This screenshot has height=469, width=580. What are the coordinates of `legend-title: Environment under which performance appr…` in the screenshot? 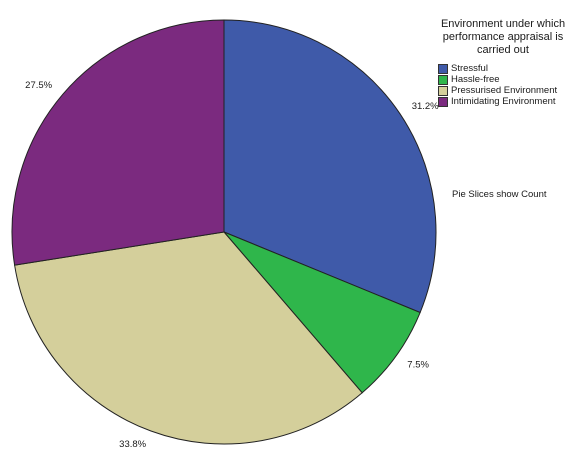 It's located at (503, 37).